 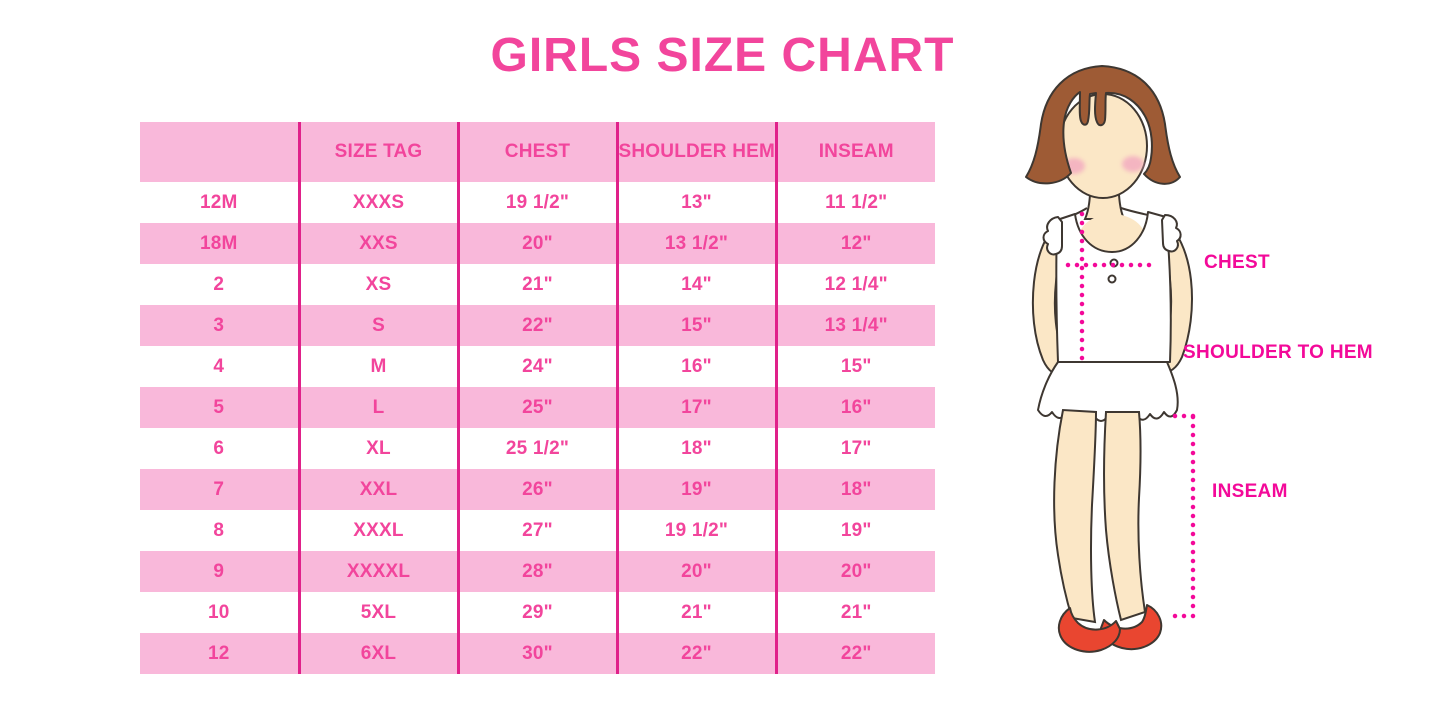 What do you see at coordinates (219, 571) in the screenshot?
I see `table-cell: 9` at bounding box center [219, 571].